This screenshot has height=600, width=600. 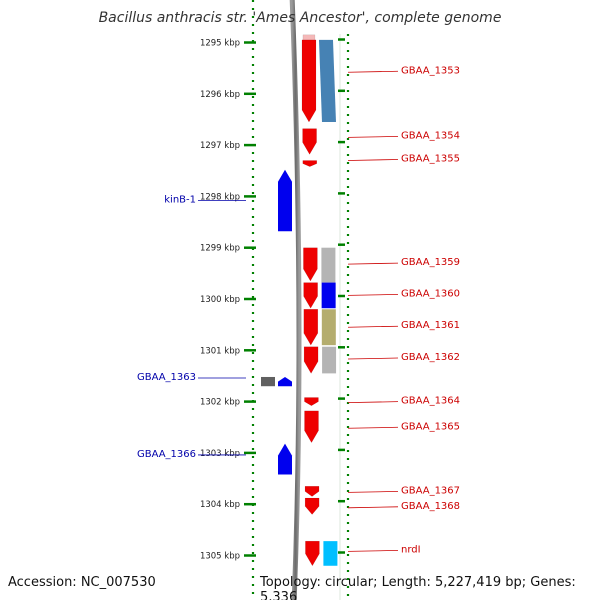 What do you see at coordinates (430, 490) in the screenshot?
I see `gene-label: GBAA_1367` at bounding box center [430, 490].